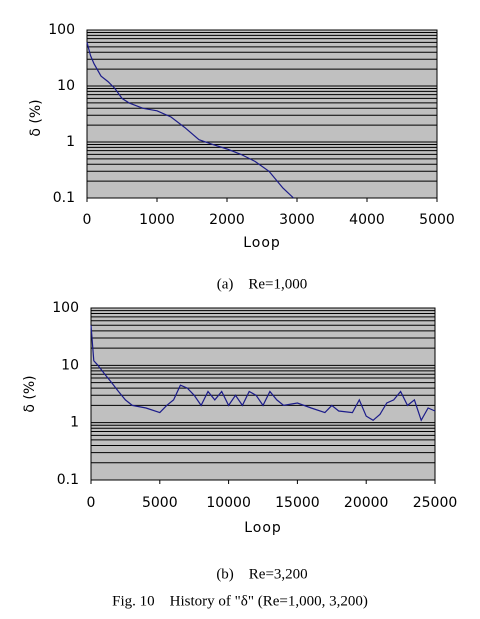  I want to click on figure-caption: Fig. 10 History of "δ" (Re=1,000, 3,200), so click(240, 601).